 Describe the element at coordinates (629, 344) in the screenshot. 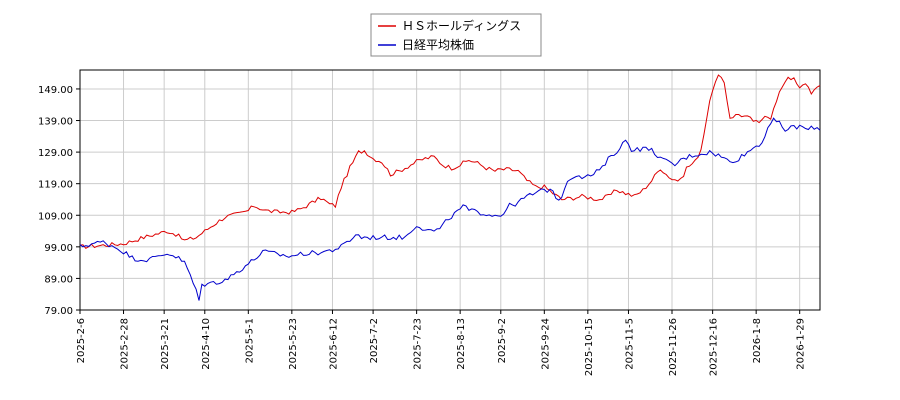

I see `x-tick-label: 2025-11-5` at that location.